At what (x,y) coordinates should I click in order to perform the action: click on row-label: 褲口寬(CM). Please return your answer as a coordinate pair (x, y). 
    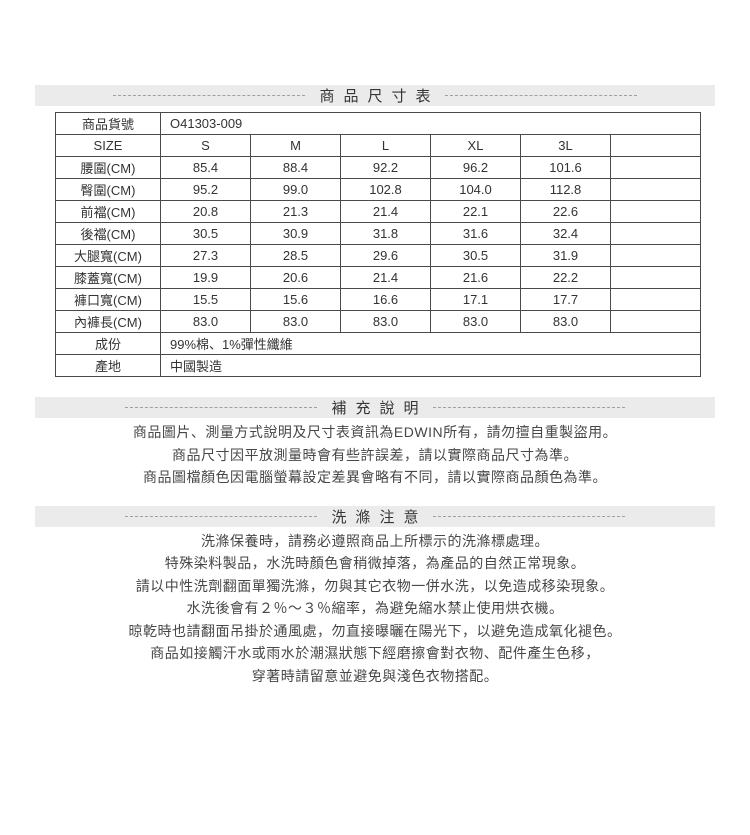
    Looking at the image, I should click on (108, 299).